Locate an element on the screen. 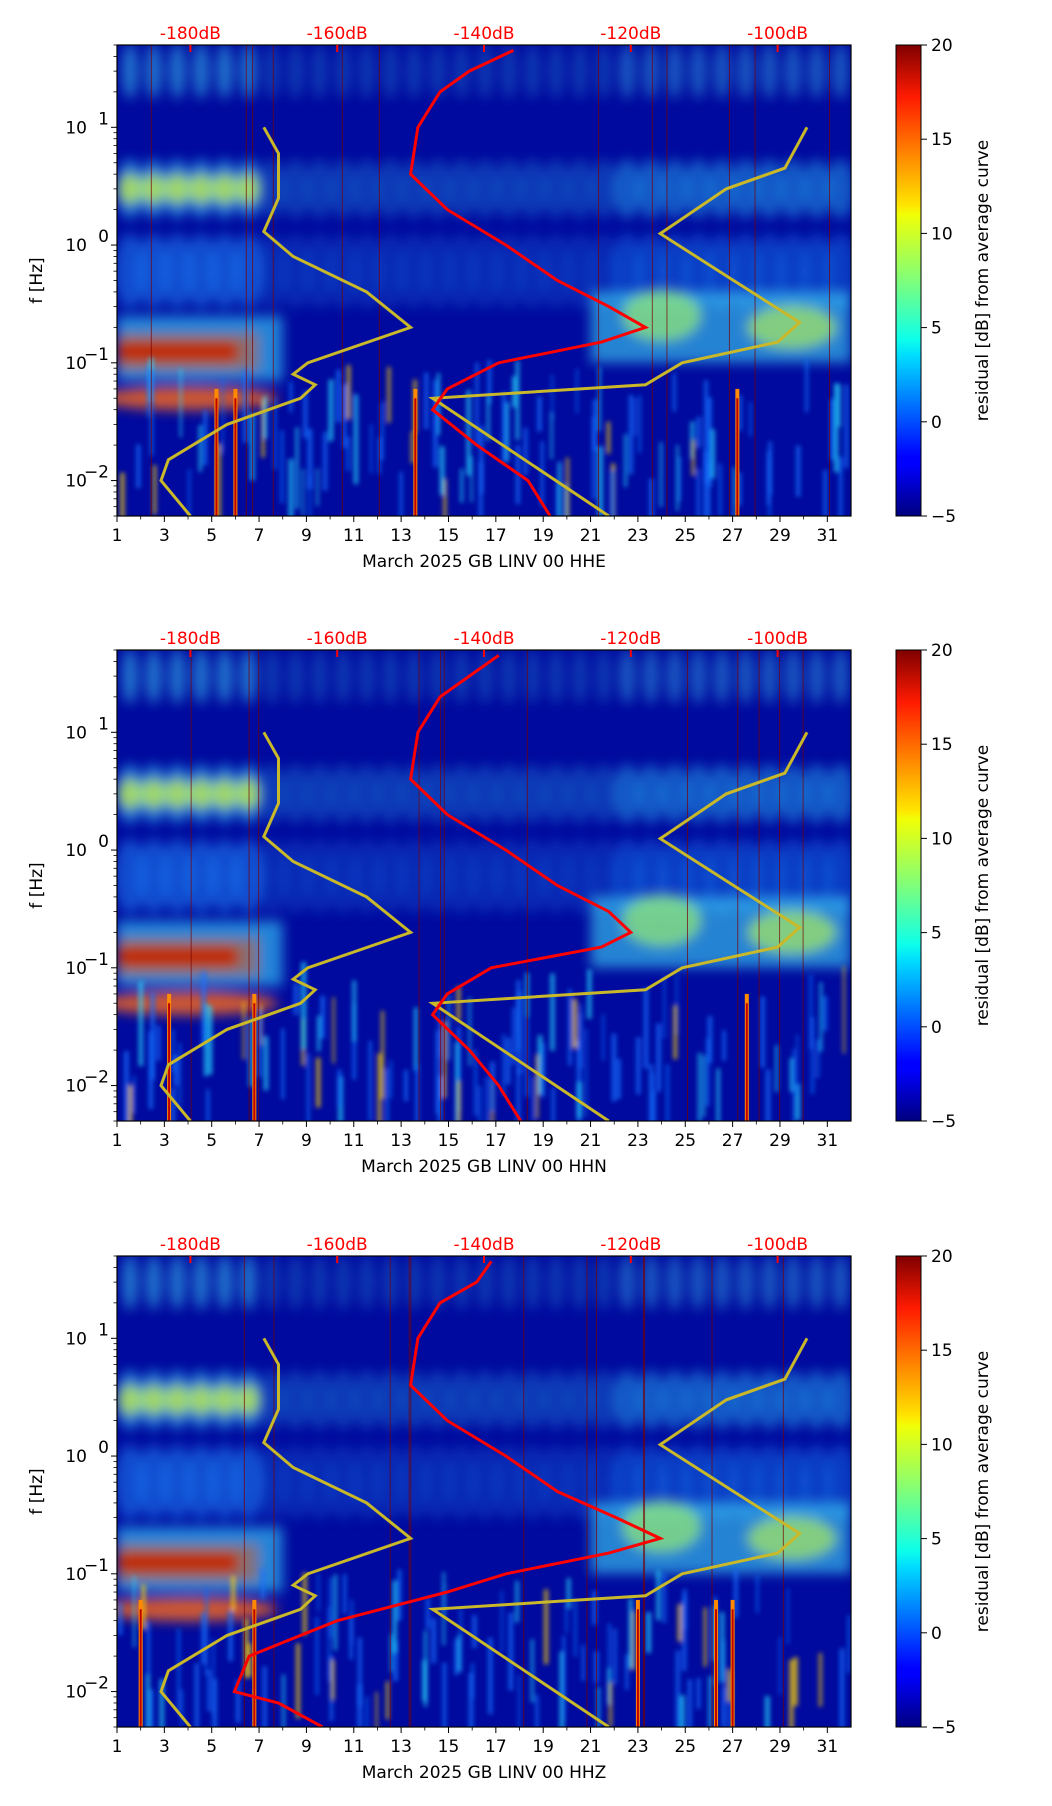  x-tick-label: 3 is located at coordinates (164, 536).